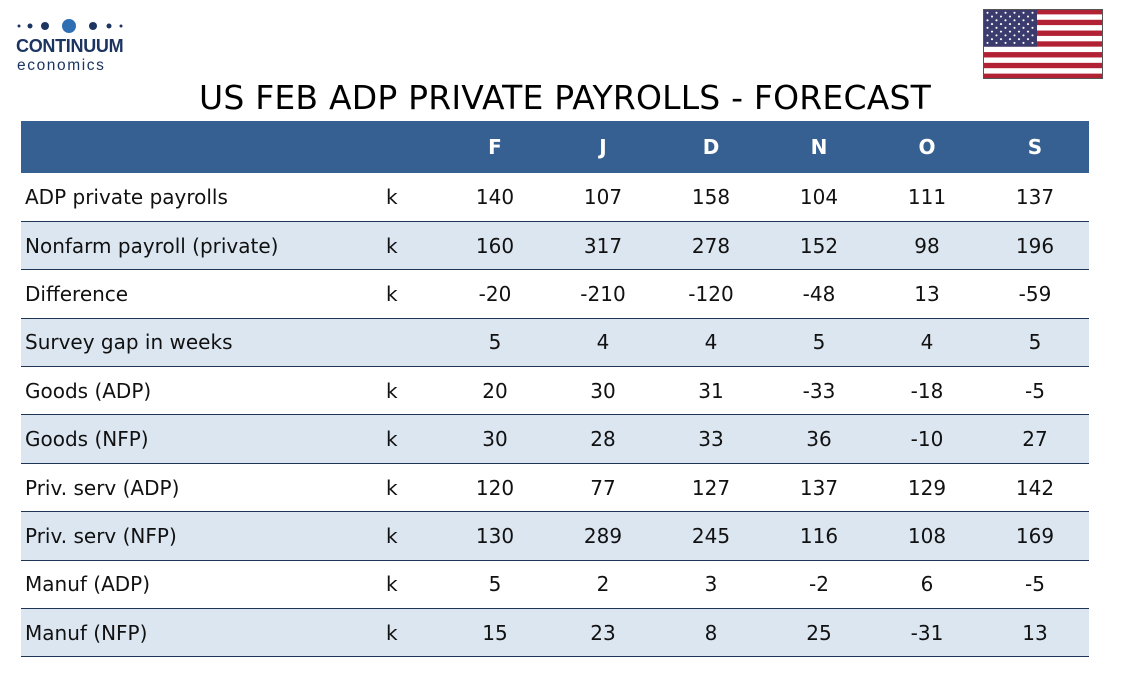 Image resolution: width=1134 pixels, height=680 pixels. Describe the element at coordinates (198, 391) in the screenshot. I see `row-label: Goods (ADP)` at that location.